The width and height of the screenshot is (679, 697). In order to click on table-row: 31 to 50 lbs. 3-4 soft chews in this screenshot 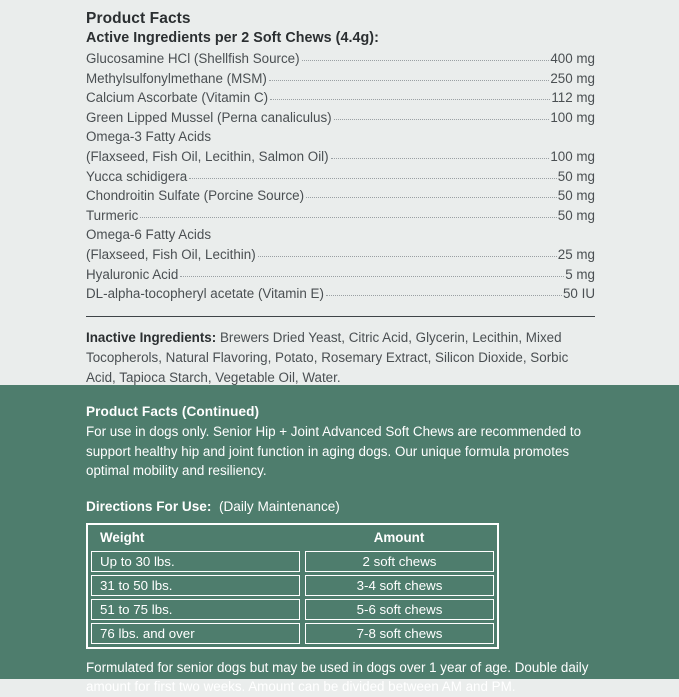, I will do `click(292, 586)`.